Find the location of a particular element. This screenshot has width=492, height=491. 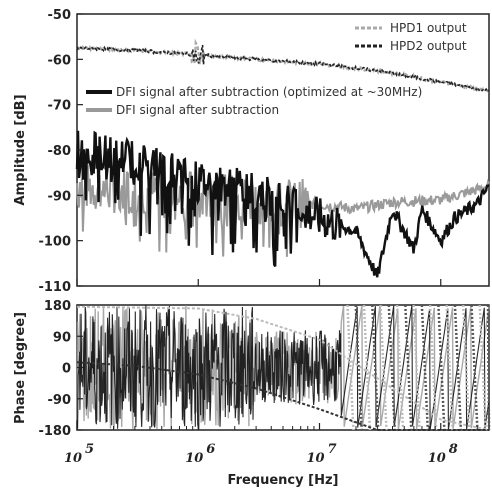

amplitude-y-tick-label: -60 is located at coordinates (60, 60).